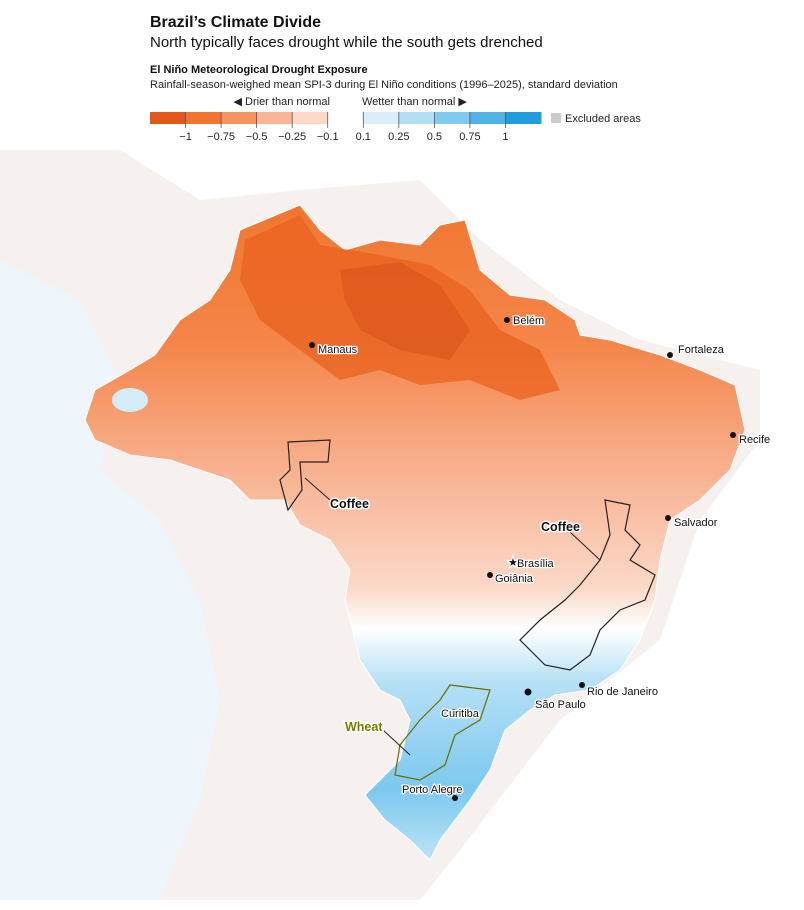 The width and height of the screenshot is (804, 910). I want to click on legend-tick-label: −0.75, so click(221, 137).